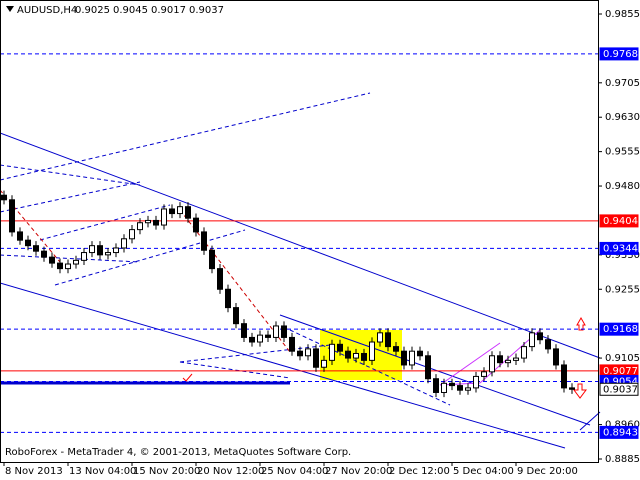 Image resolution: width=640 pixels, height=480 pixels. Describe the element at coordinates (622, 83) in the screenshot. I see `y-tick-label: 0.9705` at that location.